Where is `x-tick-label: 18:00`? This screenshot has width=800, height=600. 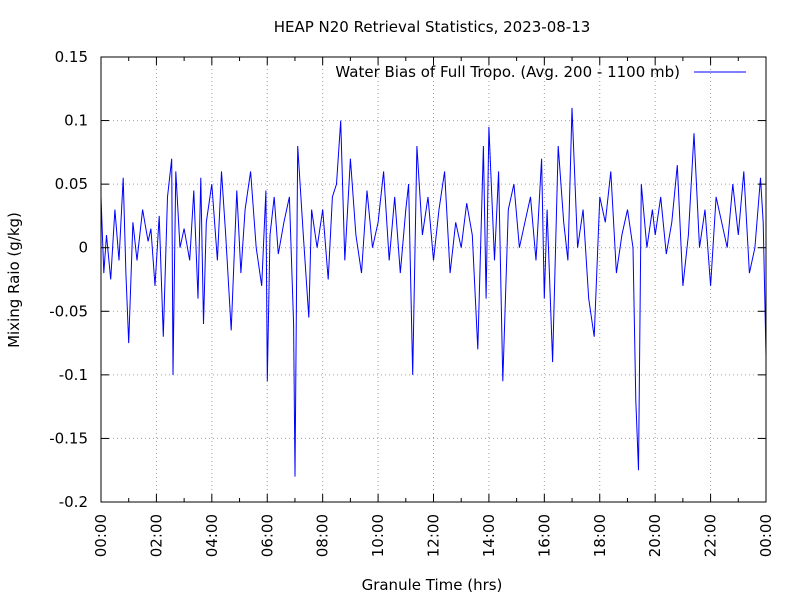 x-tick-label: 18:00 is located at coordinates (600, 535).